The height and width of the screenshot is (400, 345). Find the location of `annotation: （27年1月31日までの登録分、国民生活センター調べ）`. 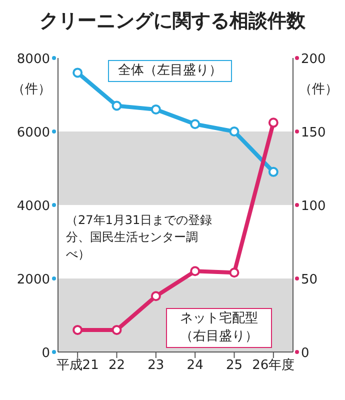

annotation: （27年1月31日までの登録分、国民生活センター調べ） is located at coordinates (140, 237).